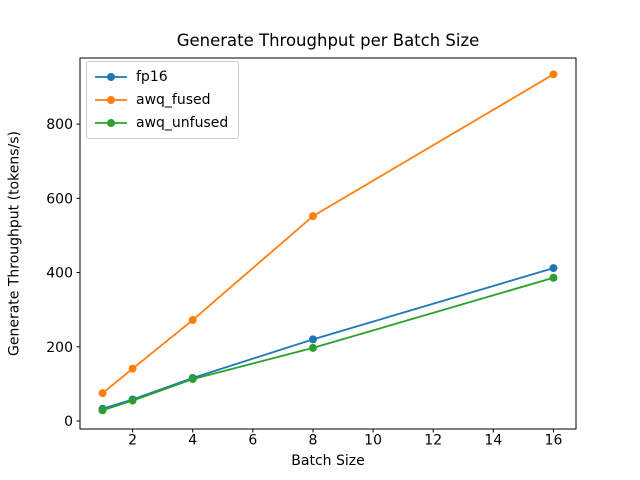 The height and width of the screenshot is (480, 640). I want to click on x-tick-label: 16, so click(554, 441).